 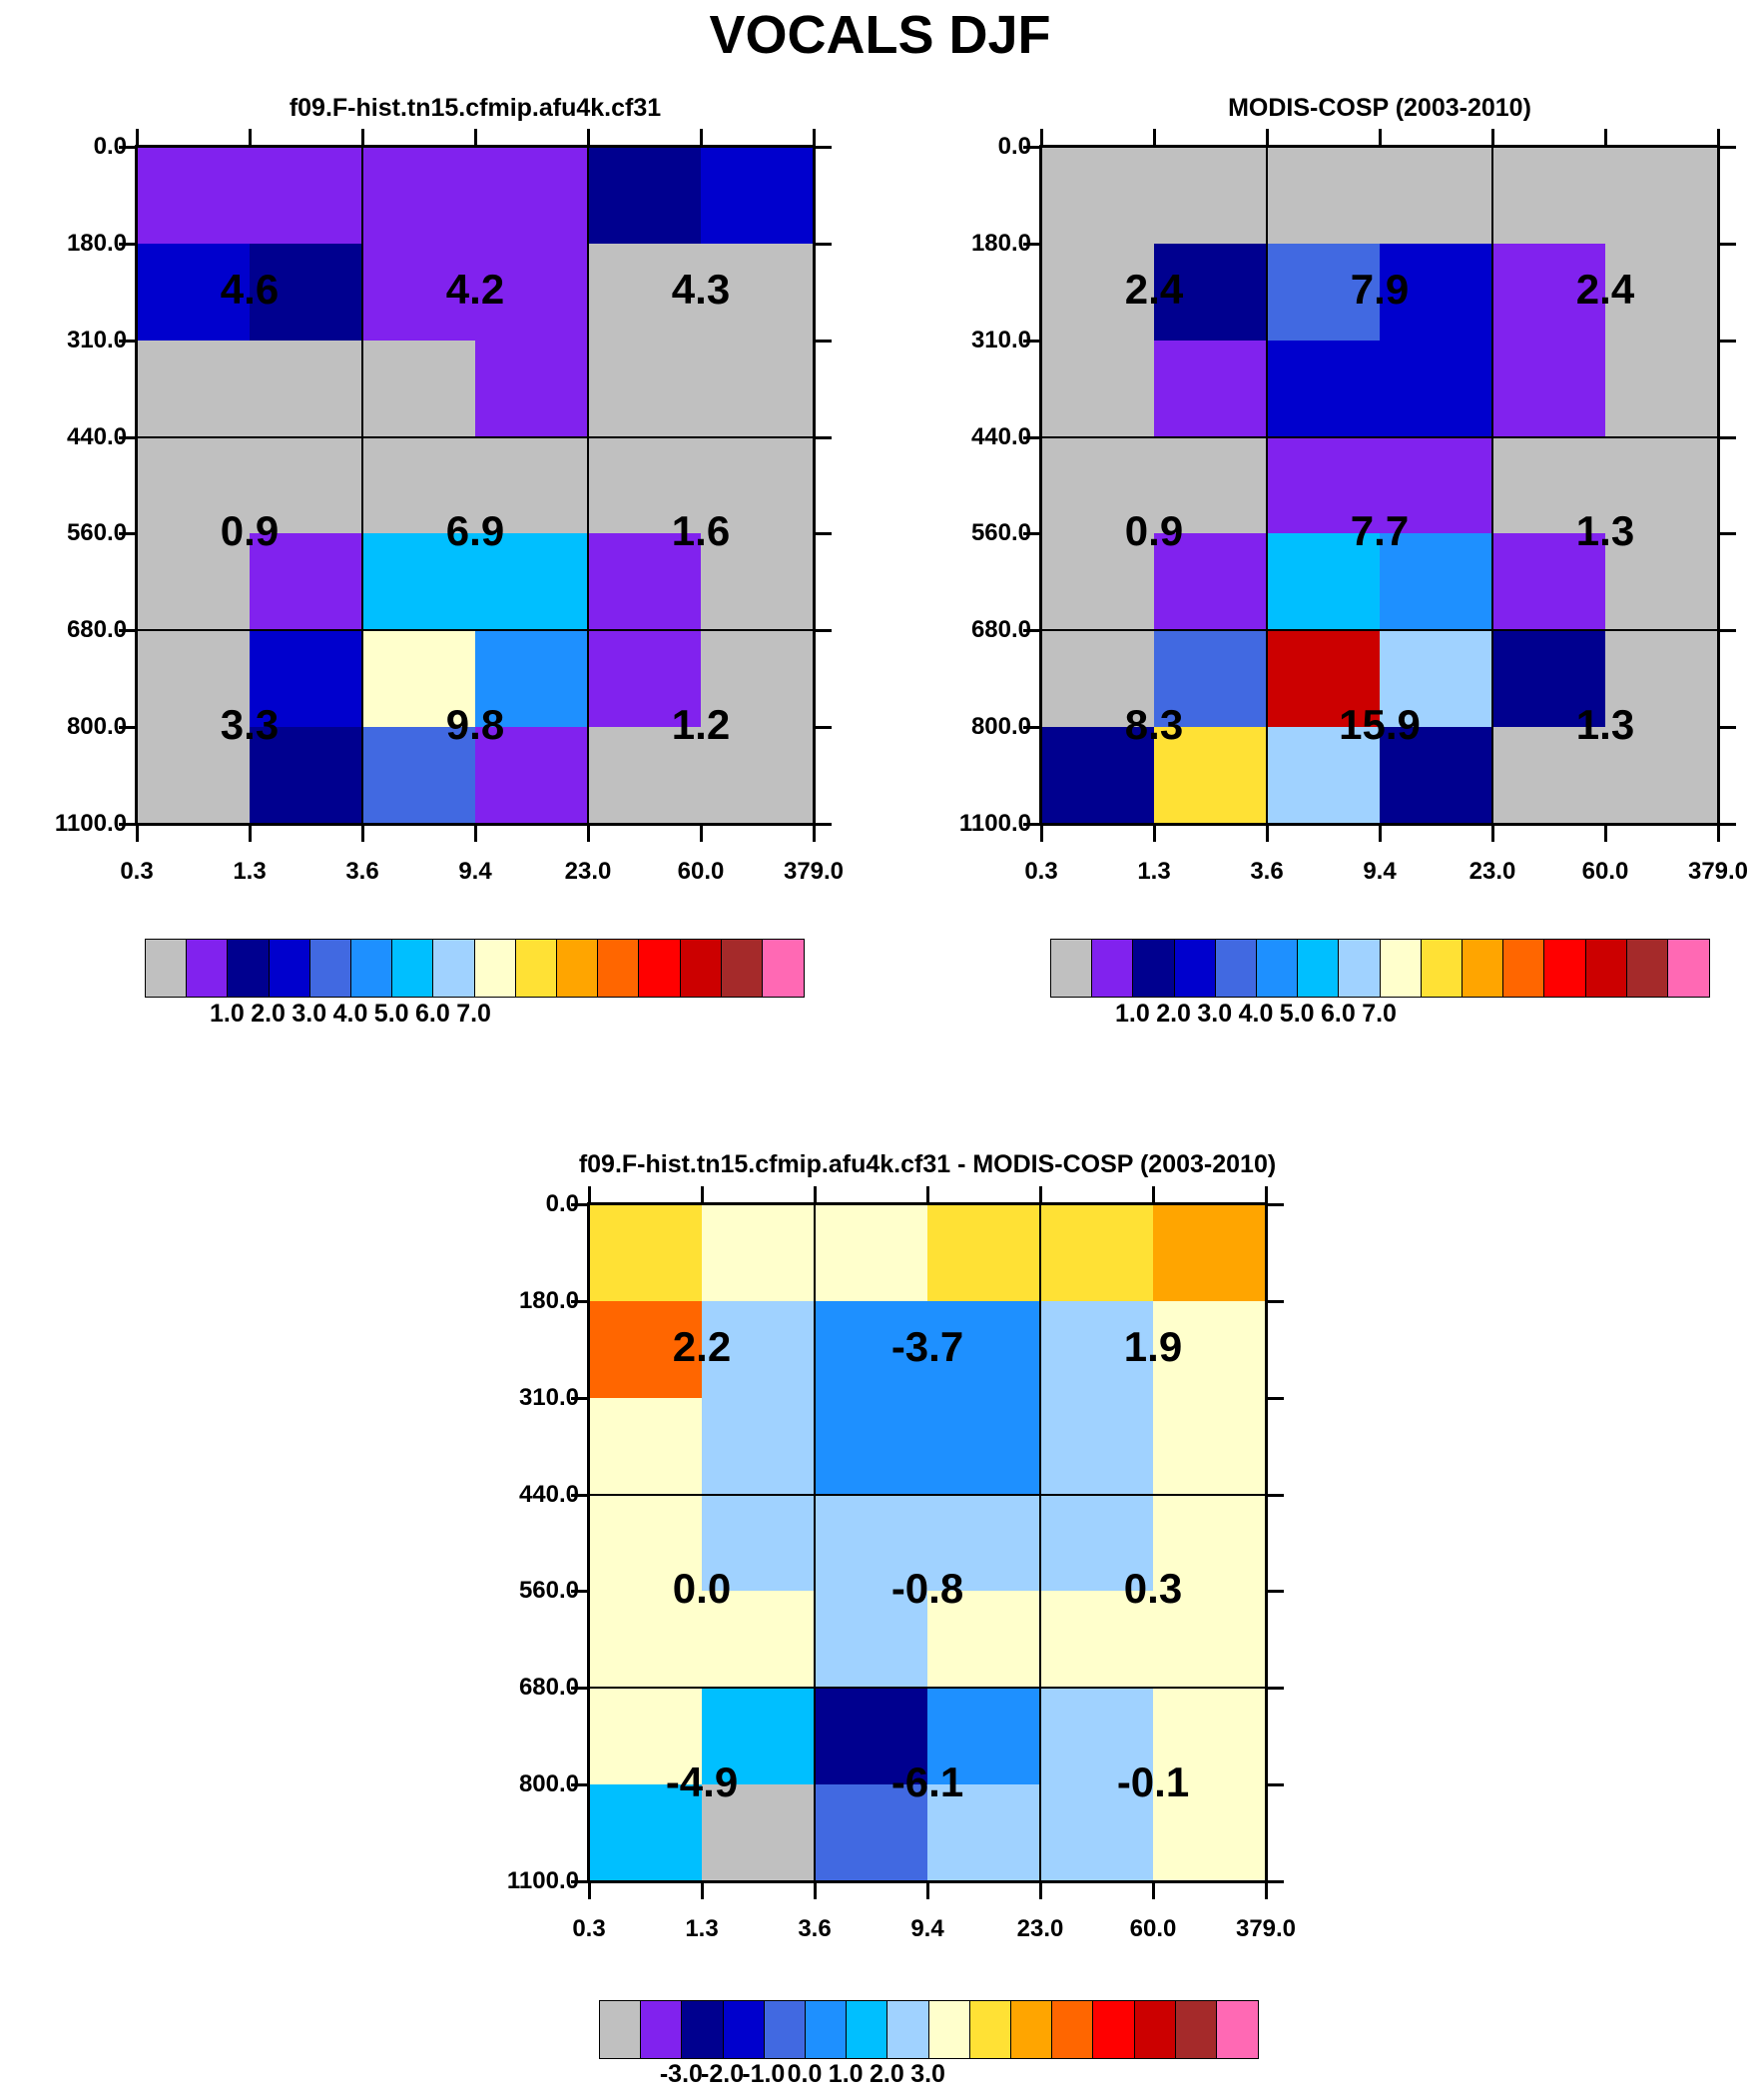 What do you see at coordinates (1154, 531) in the screenshot?
I see `region-value-label: 0.9` at bounding box center [1154, 531].